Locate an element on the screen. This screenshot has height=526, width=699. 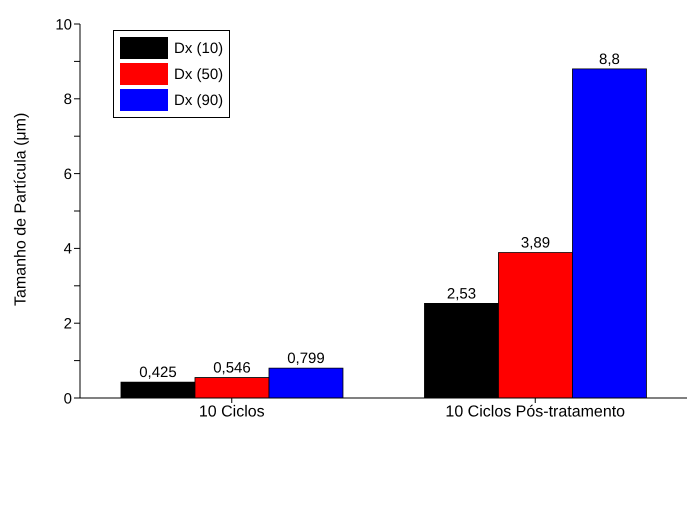
data-label: 3,89 is located at coordinates (535, 243).